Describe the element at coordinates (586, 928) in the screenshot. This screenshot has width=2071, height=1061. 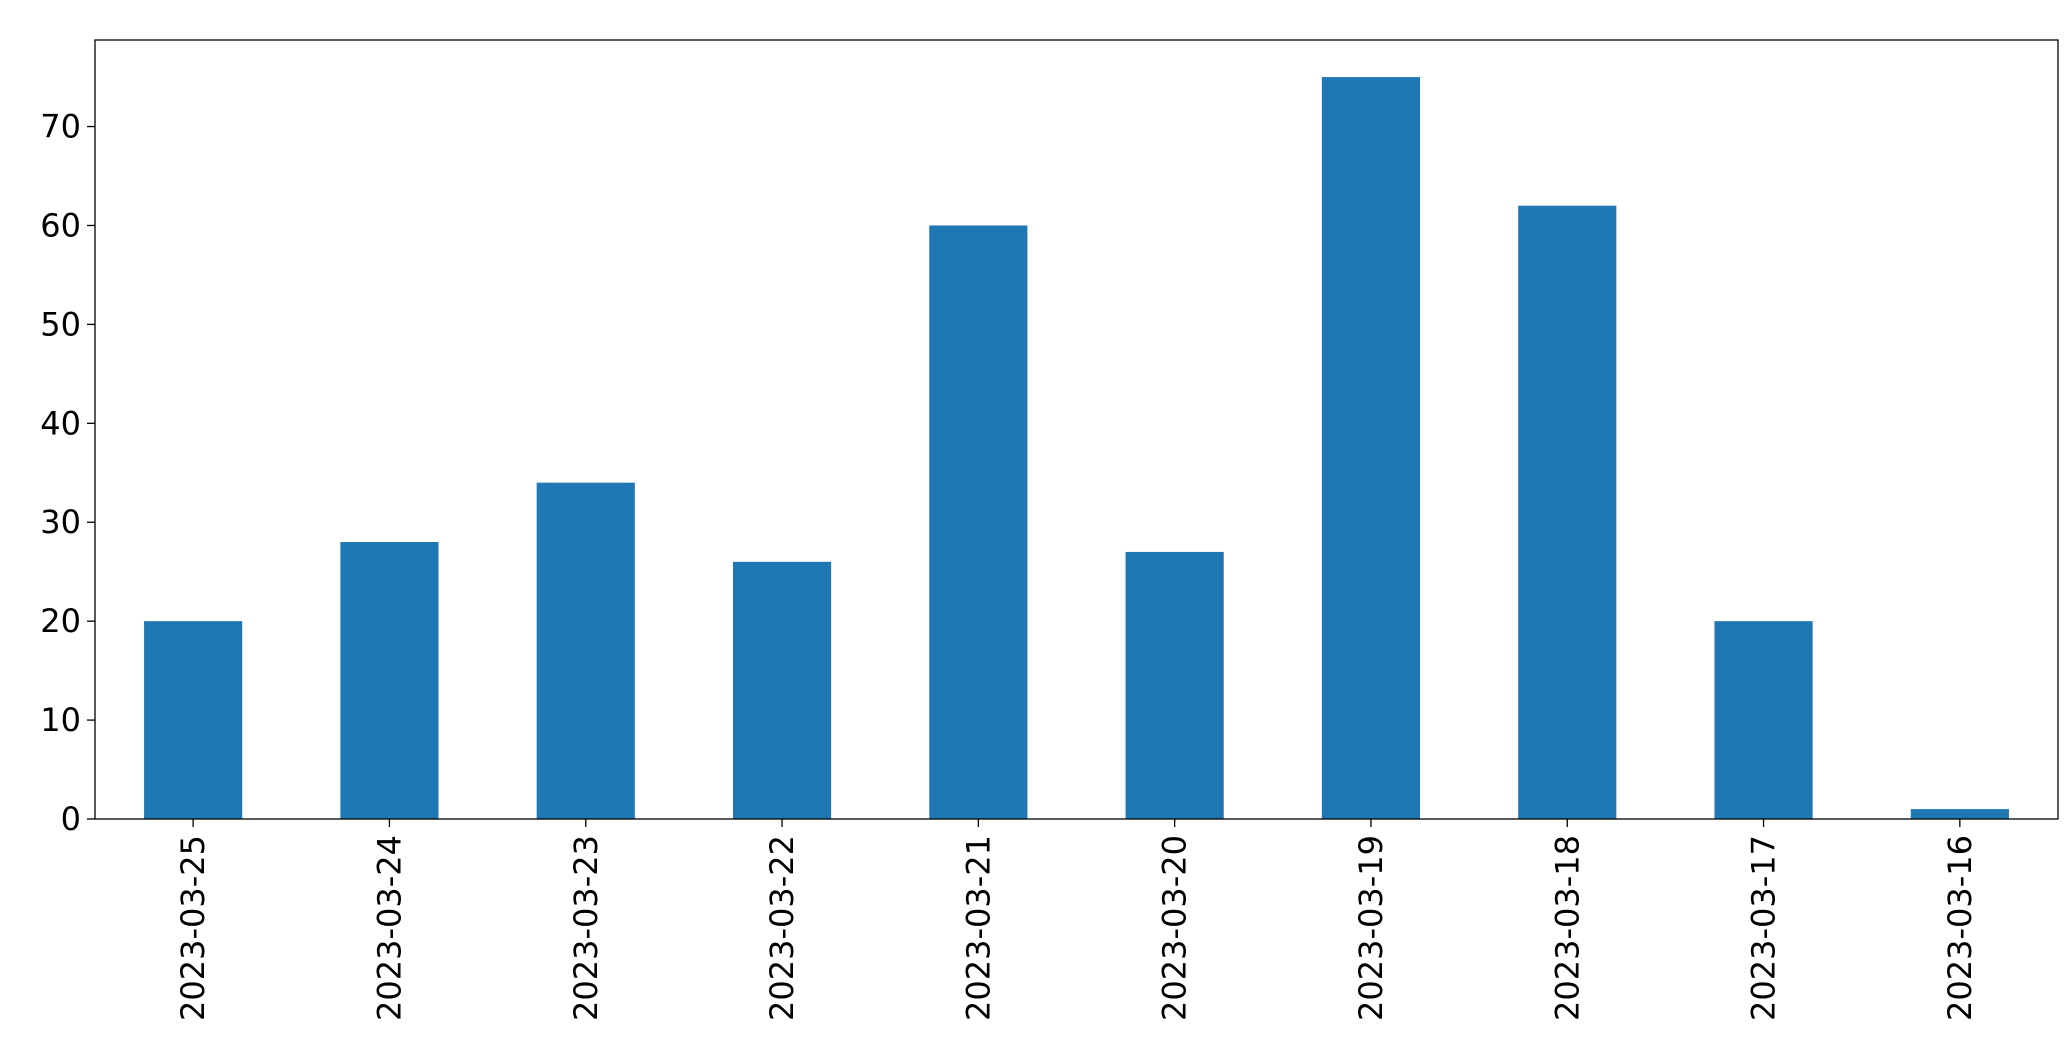
I see `x-tick-label: 2023-03-23` at that location.